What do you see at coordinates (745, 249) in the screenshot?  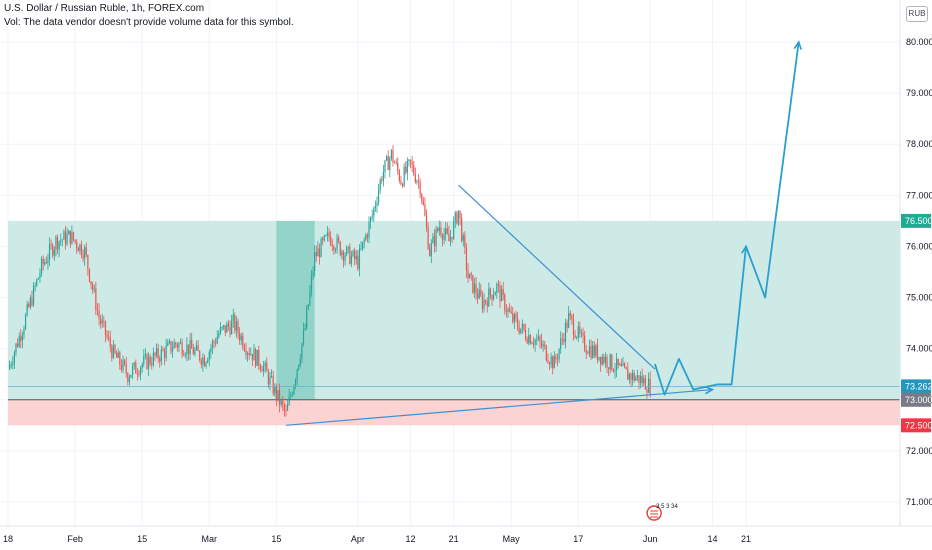 I see `projection-peak-arrow` at bounding box center [745, 249].